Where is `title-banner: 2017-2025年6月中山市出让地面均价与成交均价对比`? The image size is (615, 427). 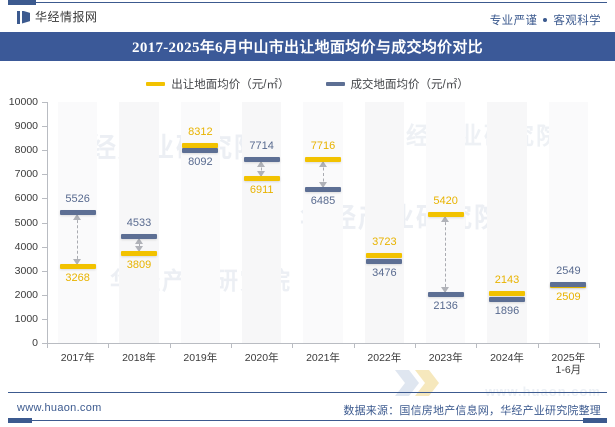 title-banner: 2017-2025年6月中山市出让地面均价与成交均价对比 is located at coordinates (307, 46).